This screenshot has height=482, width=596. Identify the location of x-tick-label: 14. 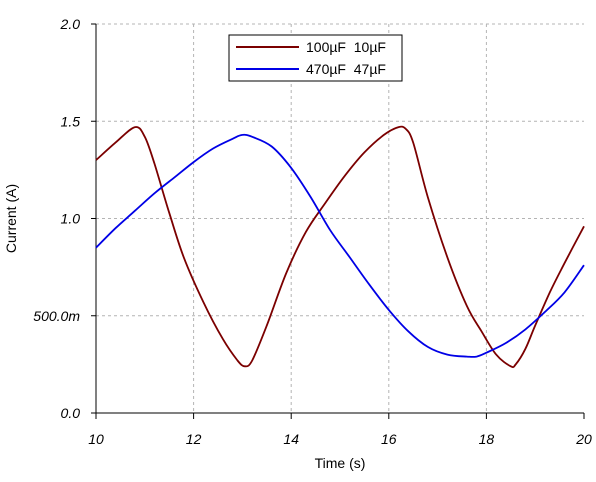
(291, 439).